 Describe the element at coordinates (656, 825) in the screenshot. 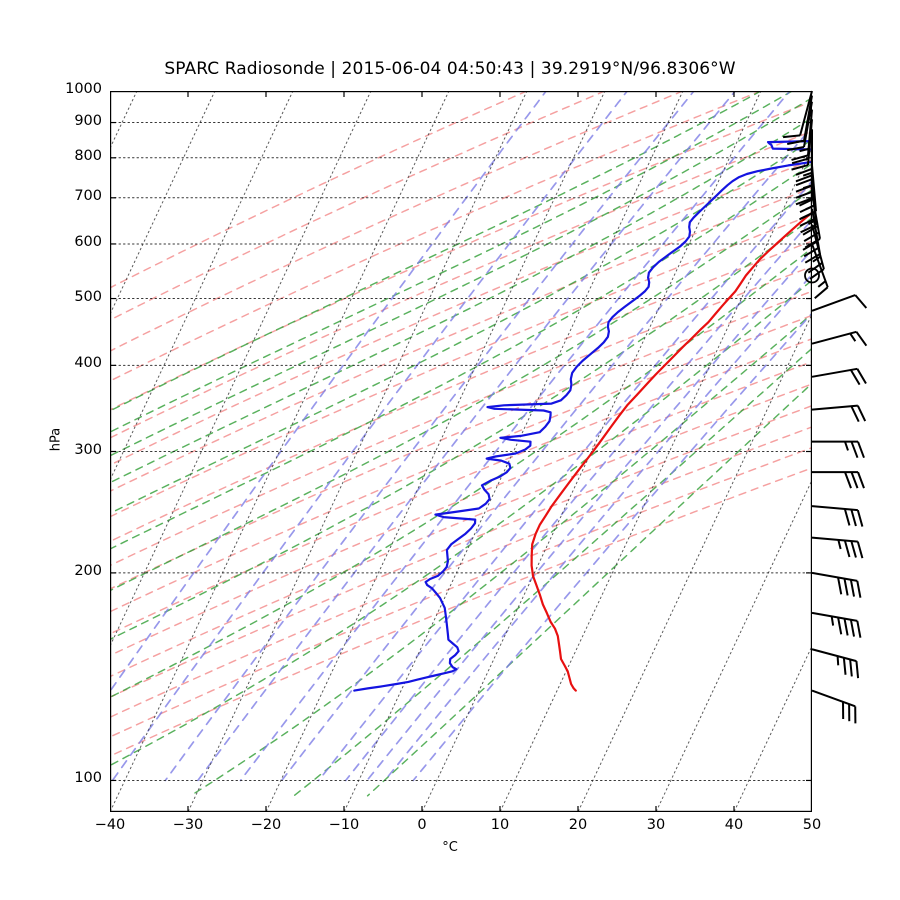

I see `x-tick-label: 30` at that location.